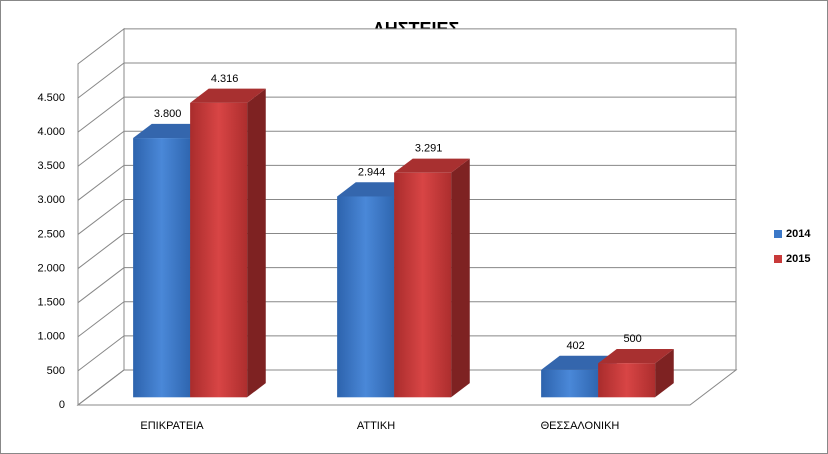 The width and height of the screenshot is (828, 454). I want to click on x-tick-label: ΑΤΤΙΚΗ, so click(376, 426).